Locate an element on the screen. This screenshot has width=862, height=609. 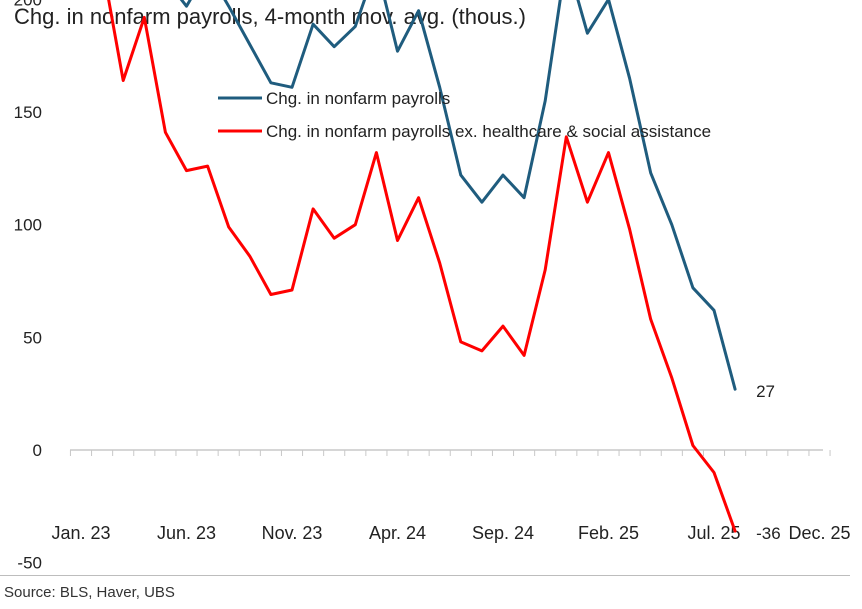
source-divider is located at coordinates (425, 575).